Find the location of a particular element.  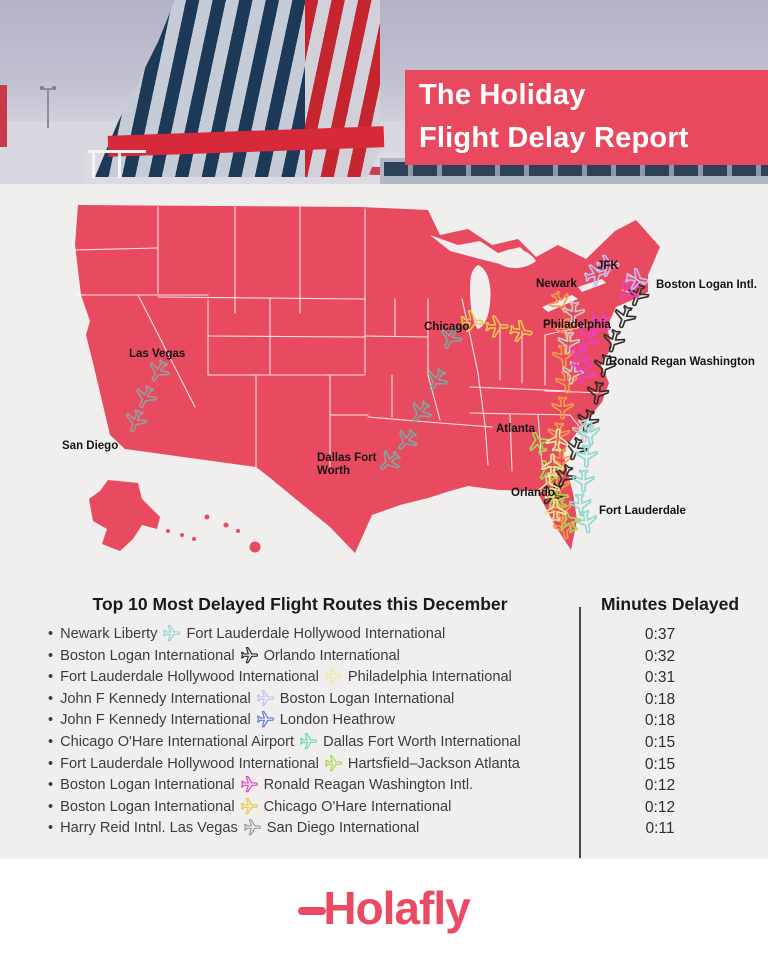

map-airport-label: Boston Logan Intl. is located at coordinates (706, 285).